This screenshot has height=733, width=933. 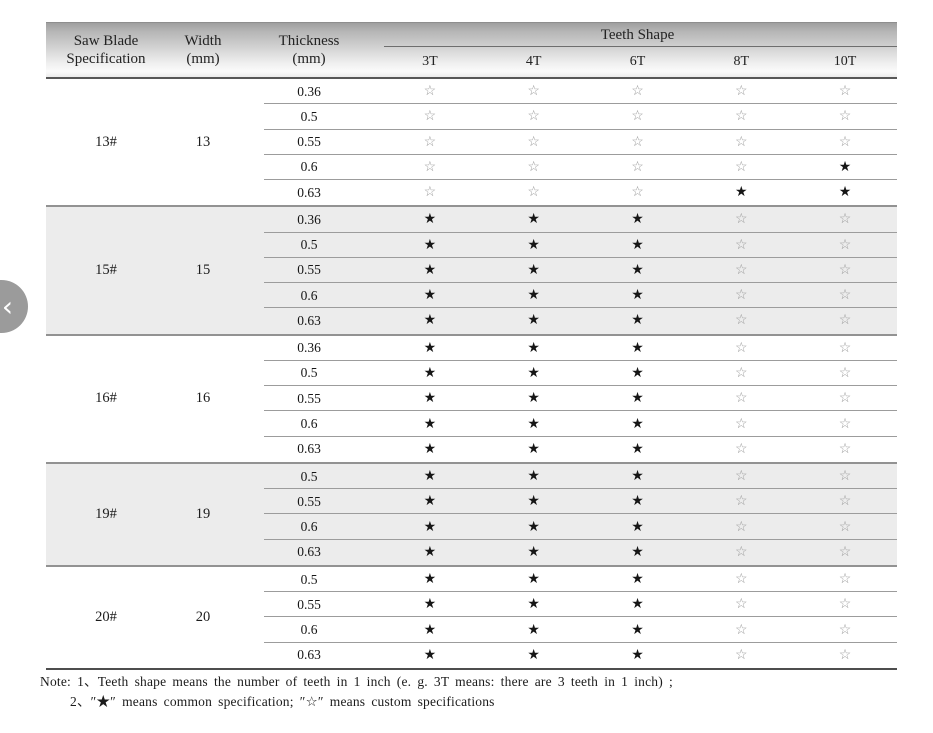 What do you see at coordinates (471, 142) in the screenshot?
I see `table-row: 0.55 ☆ ☆ ☆ ☆ ☆` at bounding box center [471, 142].